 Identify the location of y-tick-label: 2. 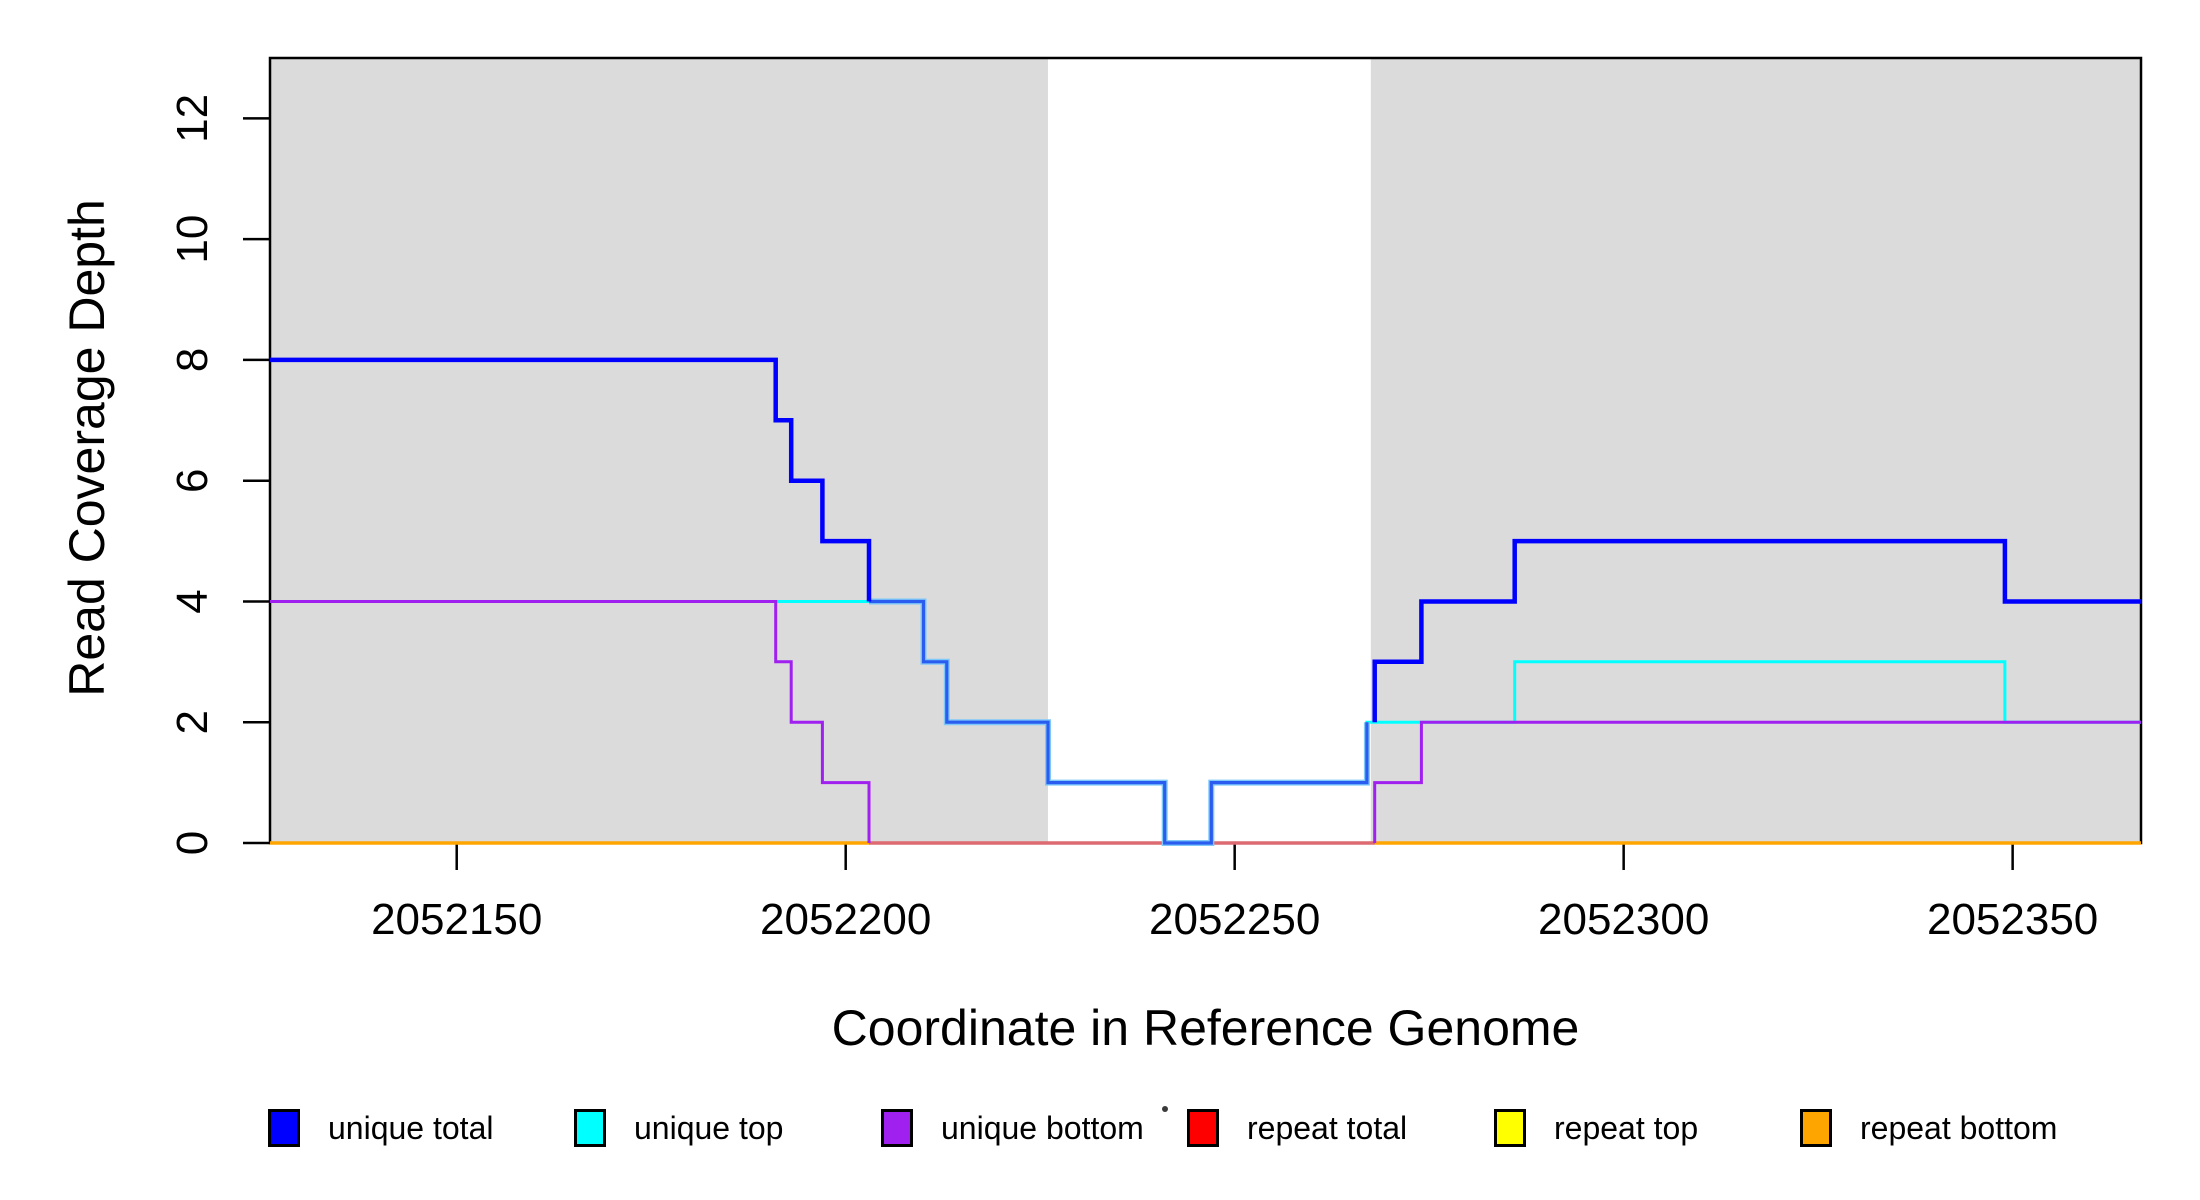
(192, 722).